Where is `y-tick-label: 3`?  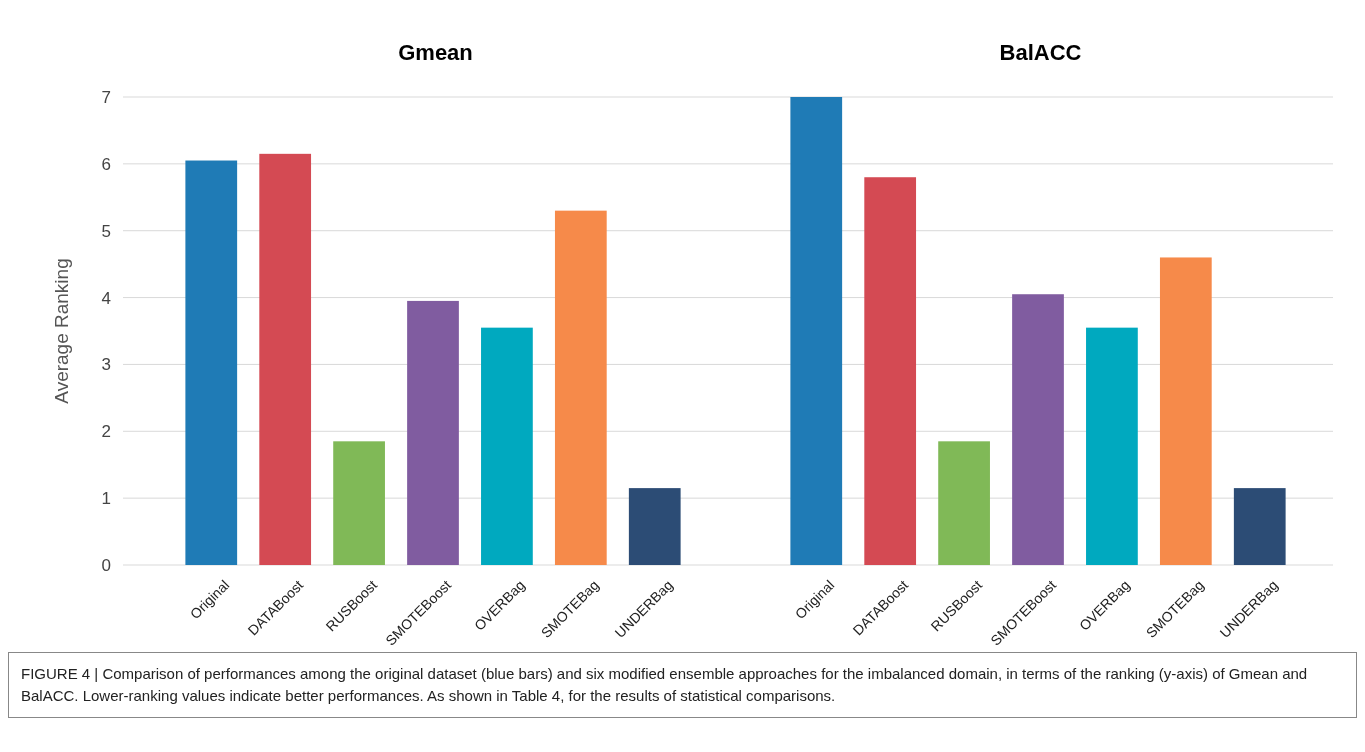 y-tick-label: 3 is located at coordinates (106, 365).